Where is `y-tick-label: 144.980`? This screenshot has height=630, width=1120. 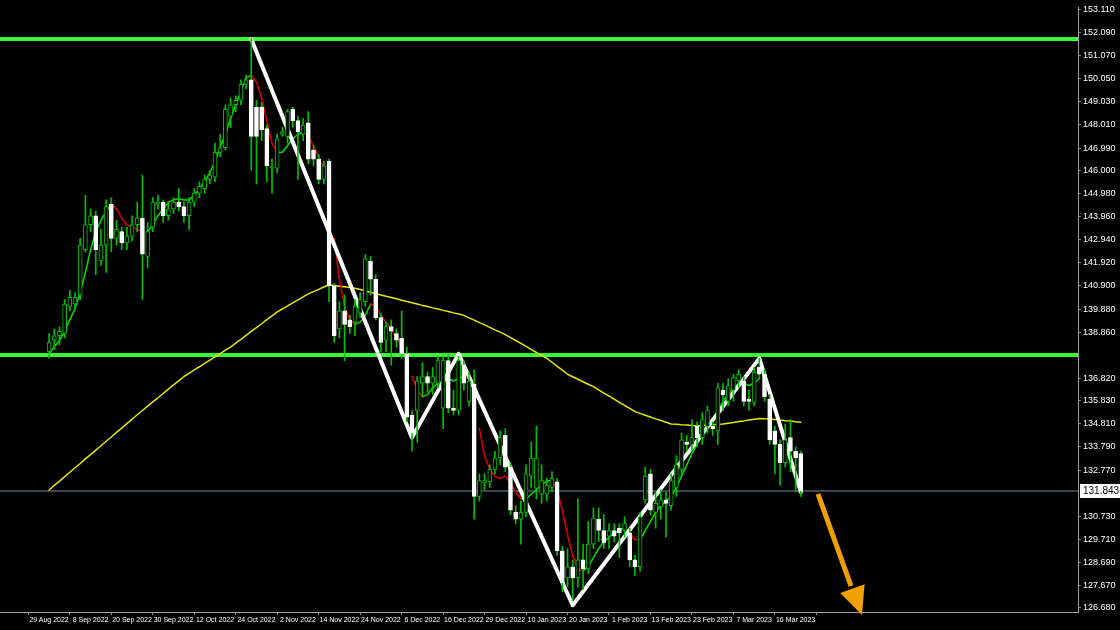
y-tick-label: 144.980 is located at coordinates (1099, 193).